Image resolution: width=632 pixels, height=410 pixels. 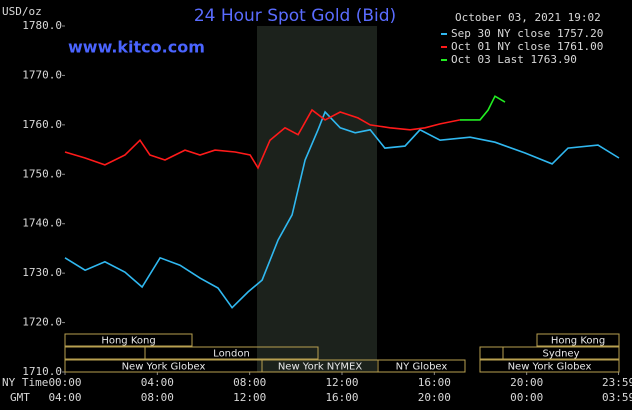 What do you see at coordinates (320, 367) in the screenshot?
I see `session-label: New York NYMEX` at bounding box center [320, 367].